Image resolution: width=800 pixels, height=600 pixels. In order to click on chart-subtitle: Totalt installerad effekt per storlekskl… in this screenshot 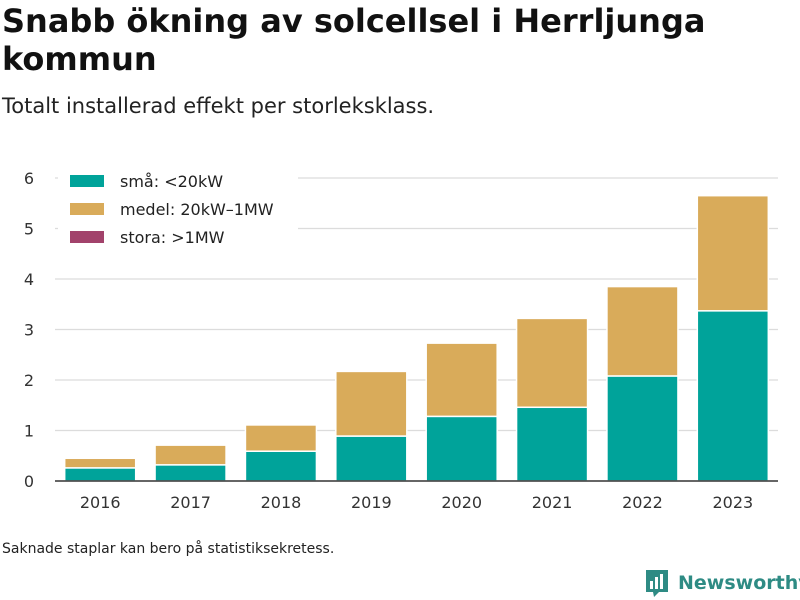, I will do `click(218, 106)`.